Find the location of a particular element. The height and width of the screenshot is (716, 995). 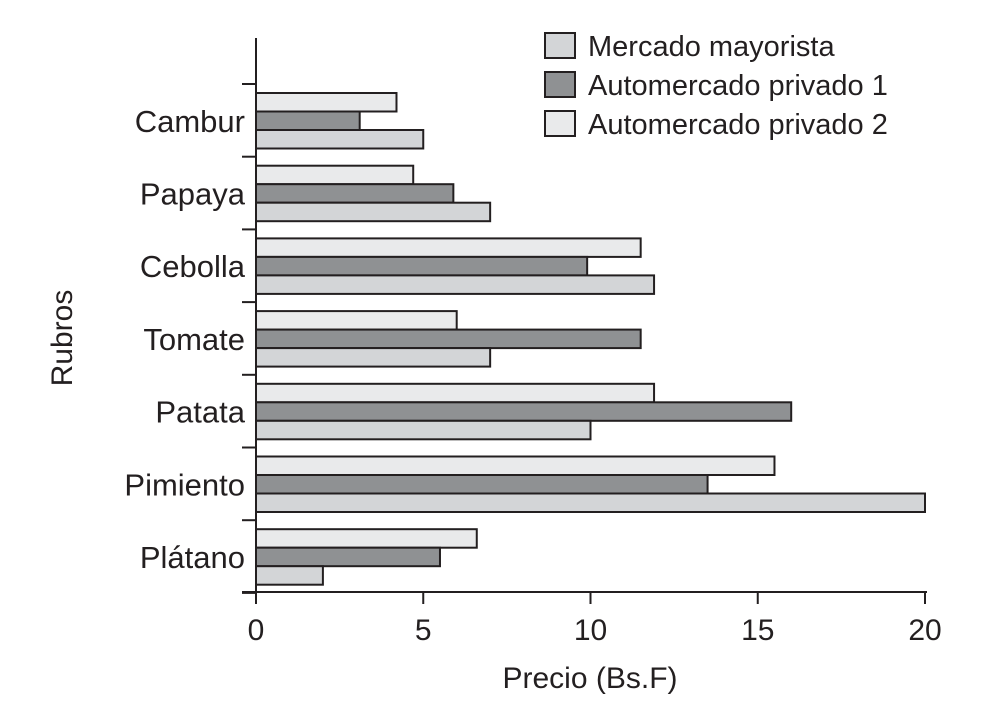

x-axis-title: Precio (Bs.F) is located at coordinates (589, 678).